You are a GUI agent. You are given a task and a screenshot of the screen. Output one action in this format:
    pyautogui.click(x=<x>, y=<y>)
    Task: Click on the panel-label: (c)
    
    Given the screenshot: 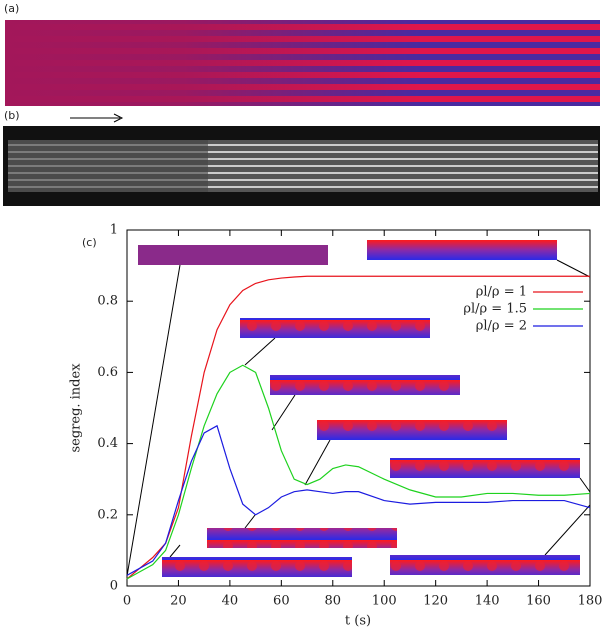 What is the action you would take?
    pyautogui.click(x=89, y=242)
    